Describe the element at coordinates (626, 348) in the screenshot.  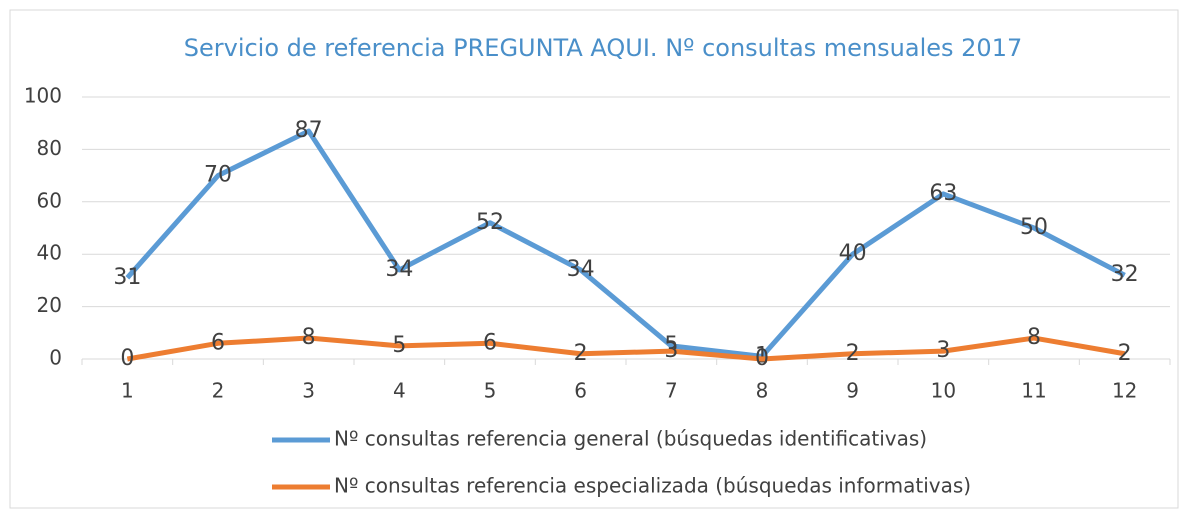
I see `series-line` at that location.